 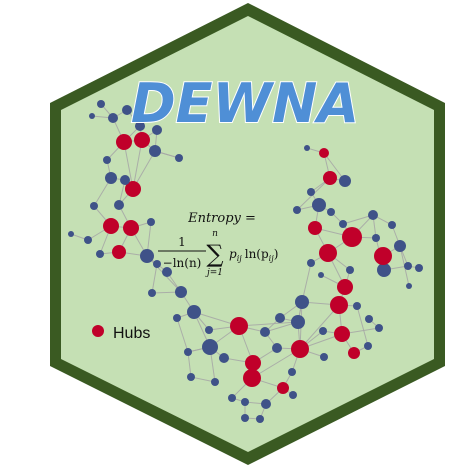 What do you see at coordinates (214, 254) in the screenshot?
I see `summation-symbol: ∑` at bounding box center [214, 254].